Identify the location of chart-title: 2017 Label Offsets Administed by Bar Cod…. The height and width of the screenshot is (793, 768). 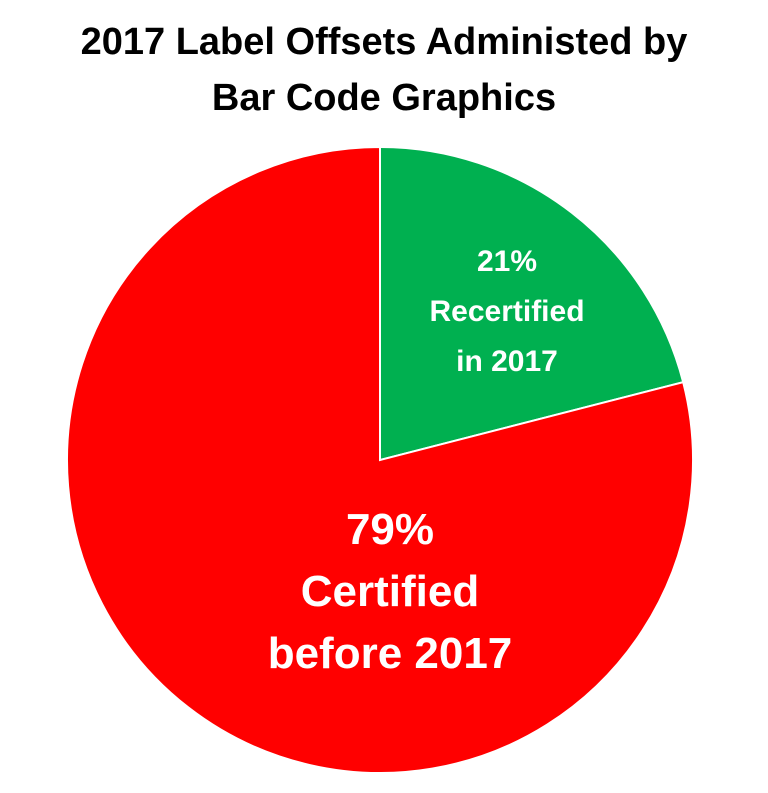
(384, 70).